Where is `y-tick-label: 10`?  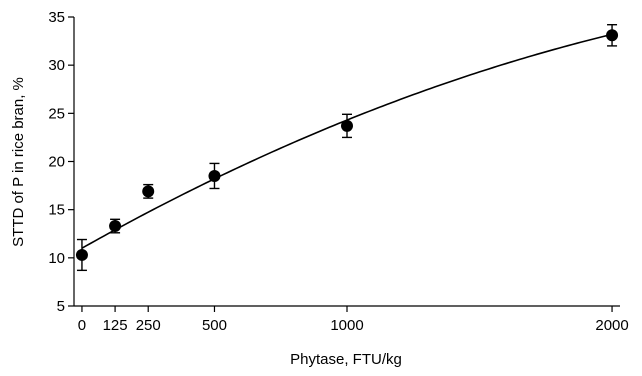
y-tick-label: 10 is located at coordinates (56, 258).